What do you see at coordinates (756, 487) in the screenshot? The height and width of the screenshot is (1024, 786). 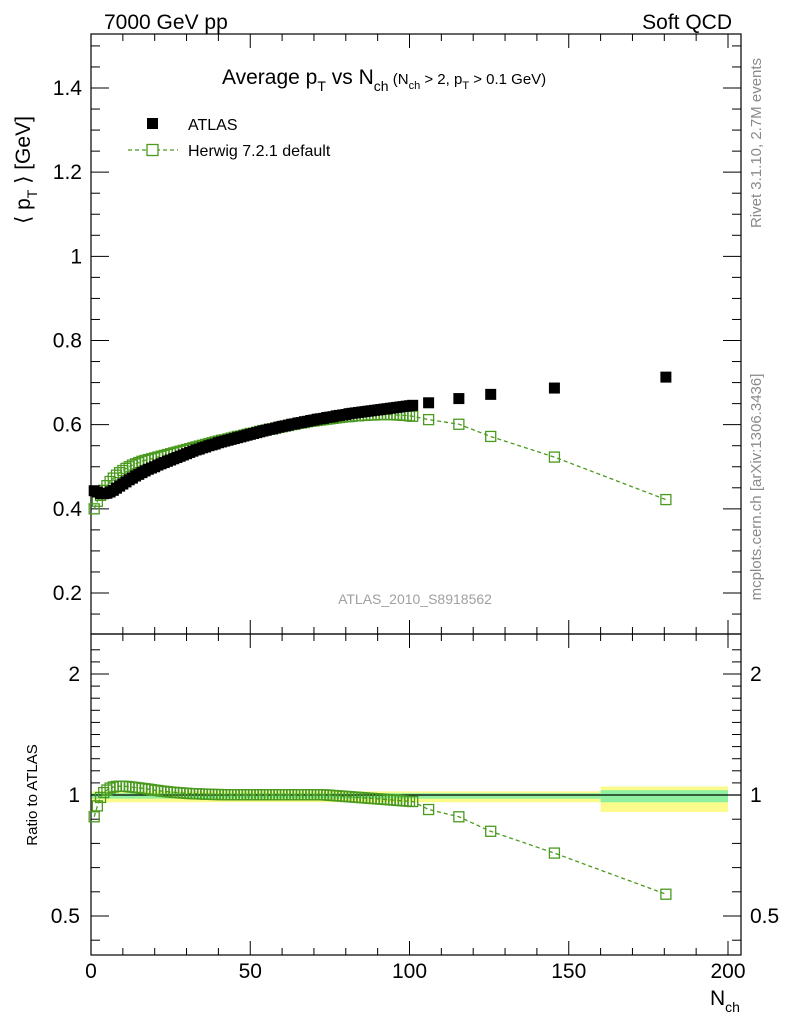 I see `side-label-bottom: mcplots.cern.ch [arXiv:1306.3436]` at bounding box center [756, 487].